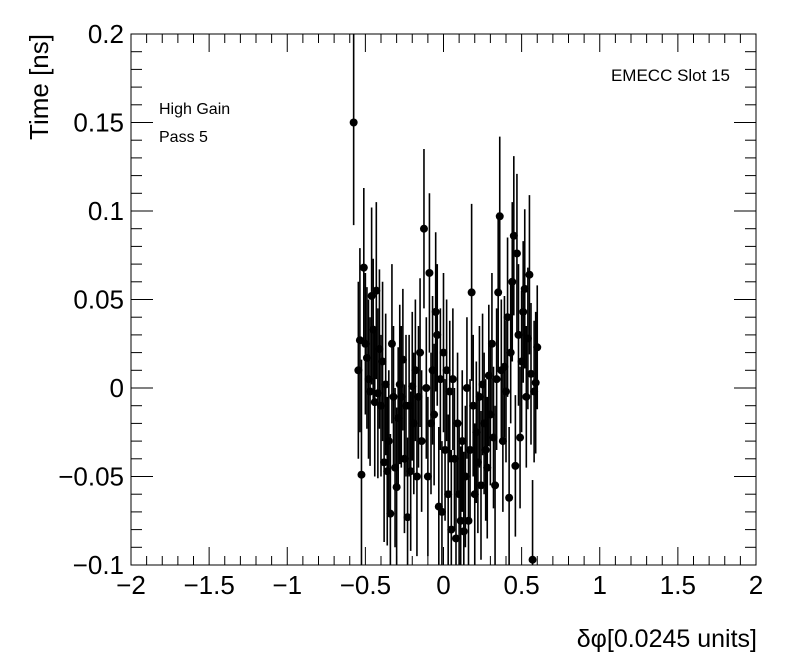 This screenshot has height=672, width=796. Describe the element at coordinates (98, 123) in the screenshot. I see `y-tick-label: 0.15` at that location.